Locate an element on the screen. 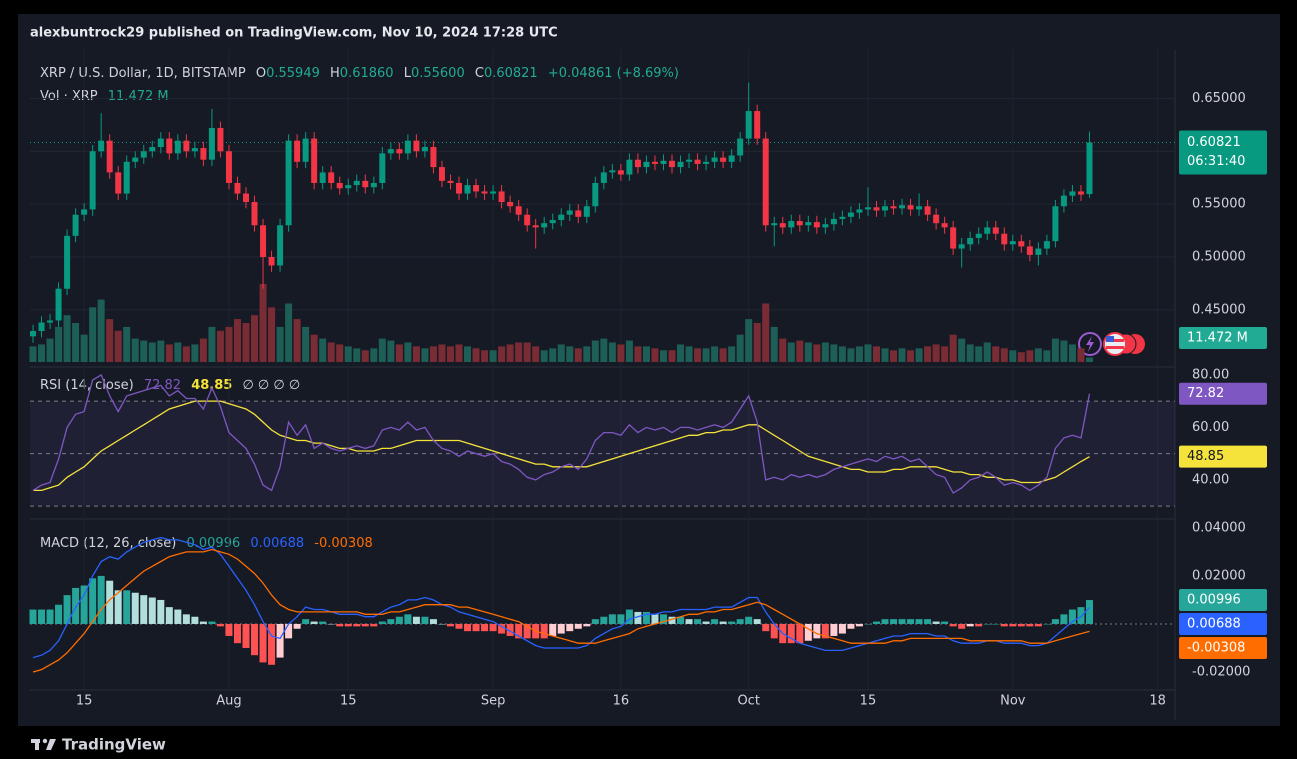  ohlc-key: O is located at coordinates (261, 73).